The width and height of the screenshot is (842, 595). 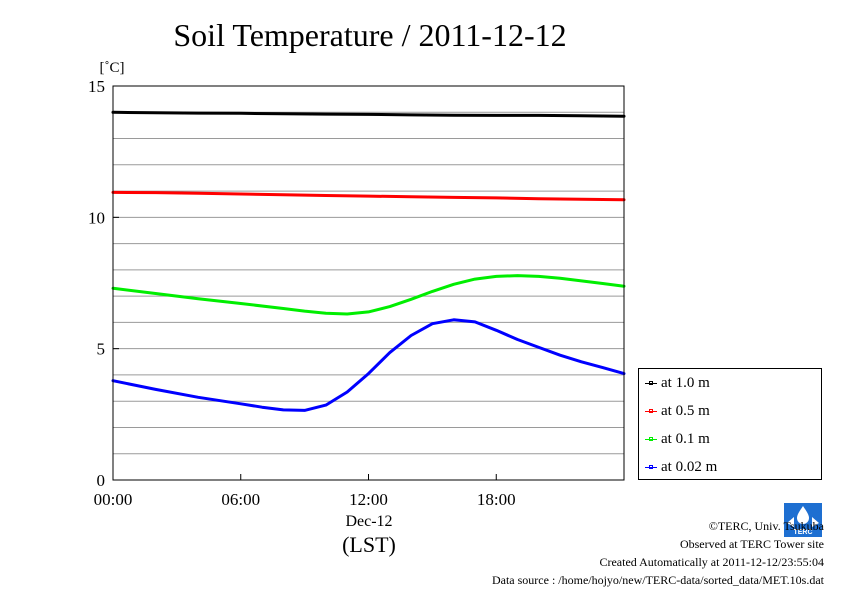 What do you see at coordinates (101, 349) in the screenshot?
I see `y-tick-label: 5` at bounding box center [101, 349].